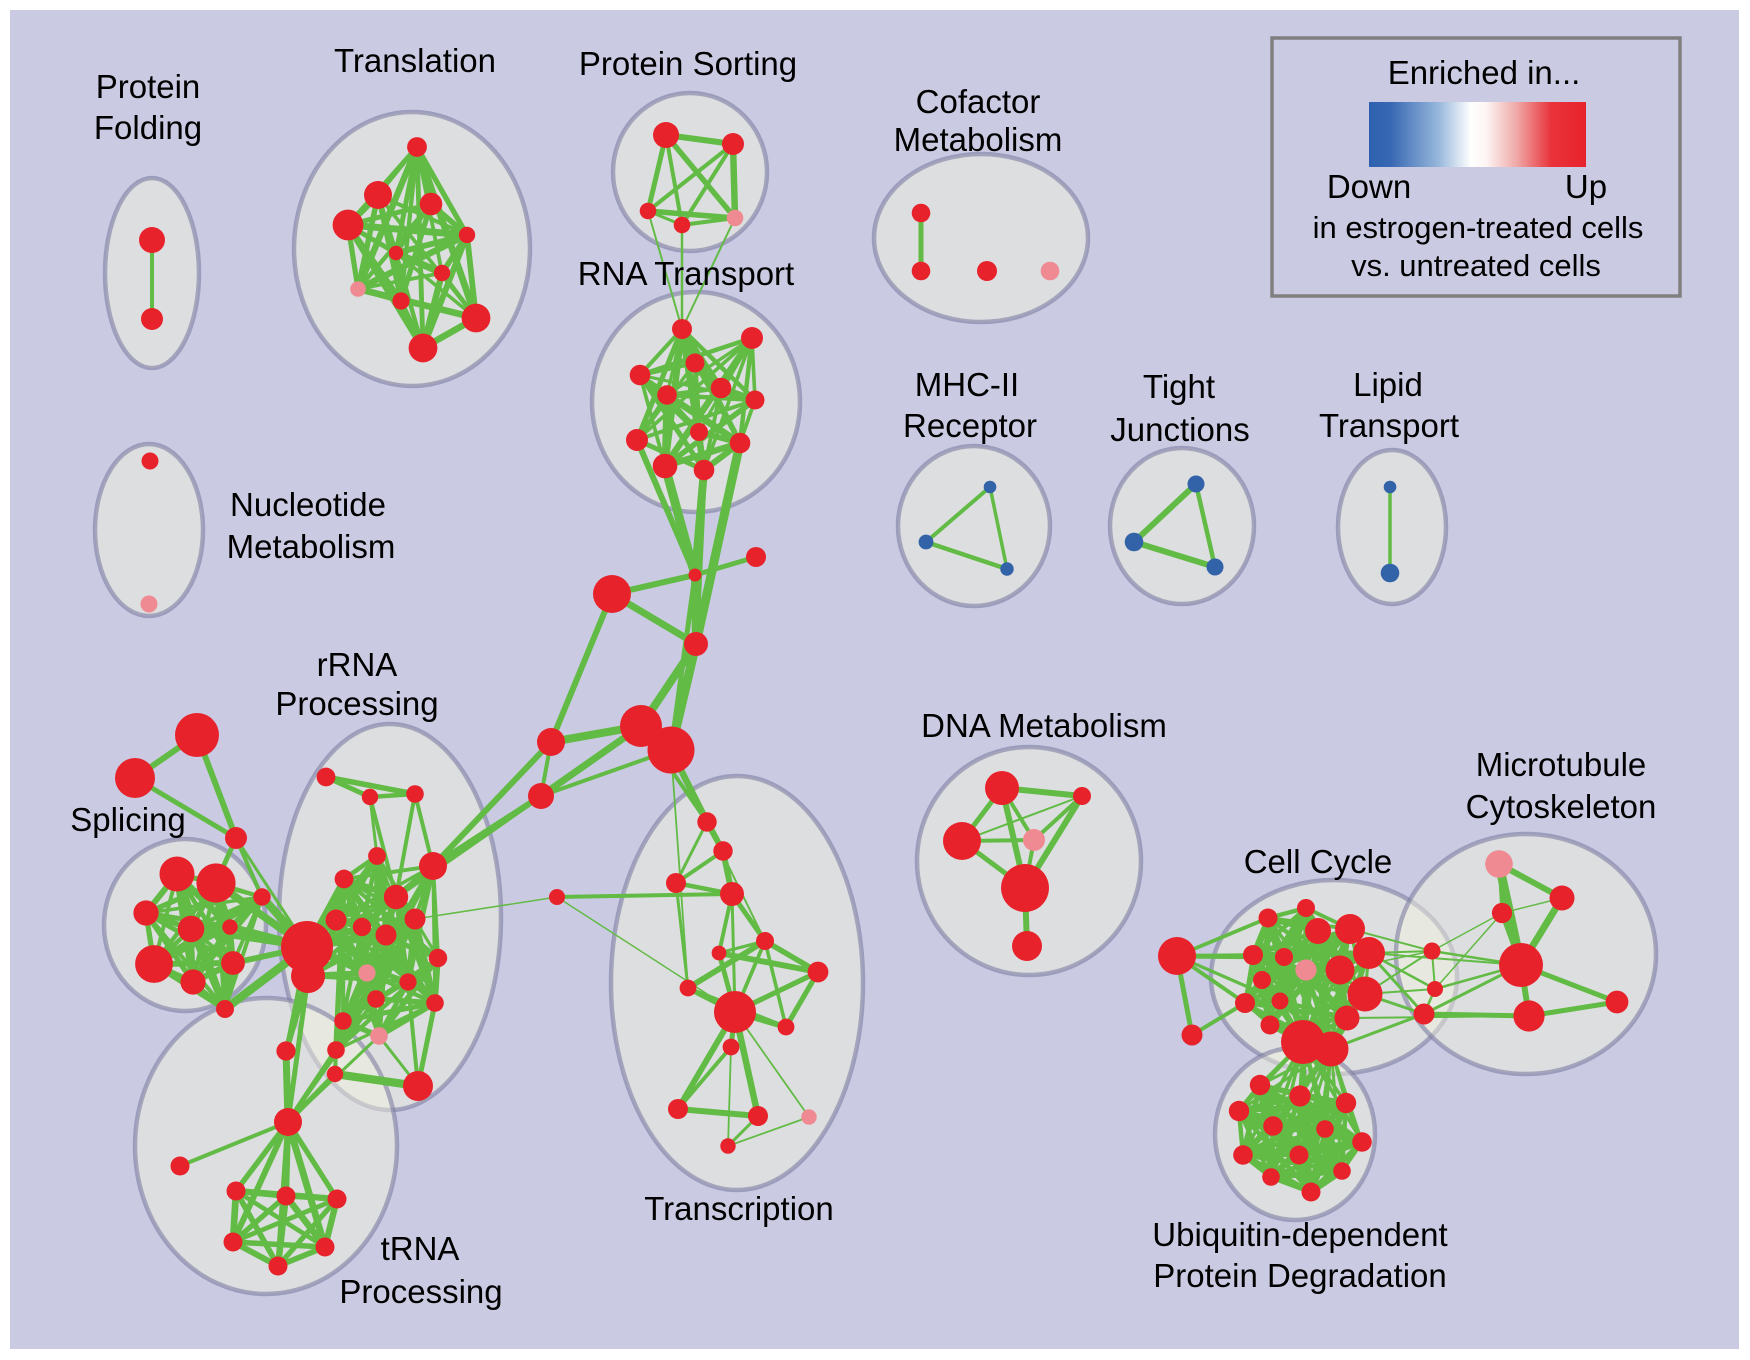 This screenshot has width=1750, height=1360. Describe the element at coordinates (1476, 265) in the screenshot. I see `svg-text: vs. untreated cells` at that location.